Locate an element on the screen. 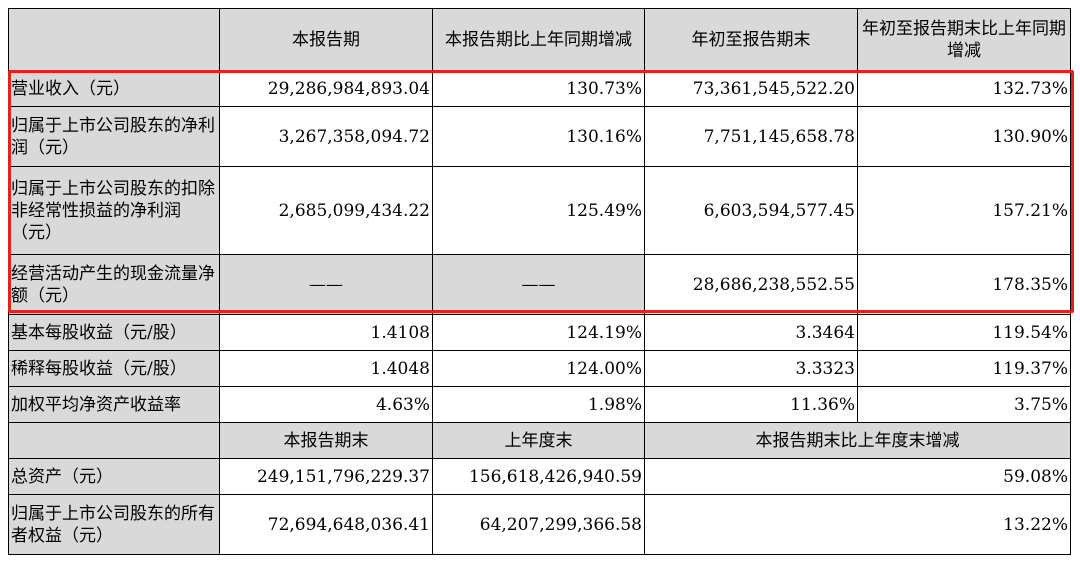 This screenshot has height=563, width=1080. cell-value: 11.36% is located at coordinates (751, 404).